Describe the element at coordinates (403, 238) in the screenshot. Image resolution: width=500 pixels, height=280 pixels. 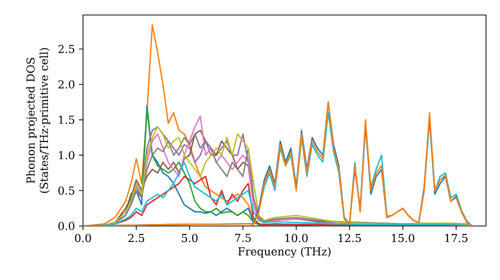
I see `x-tick-label: 15.0` at that location.